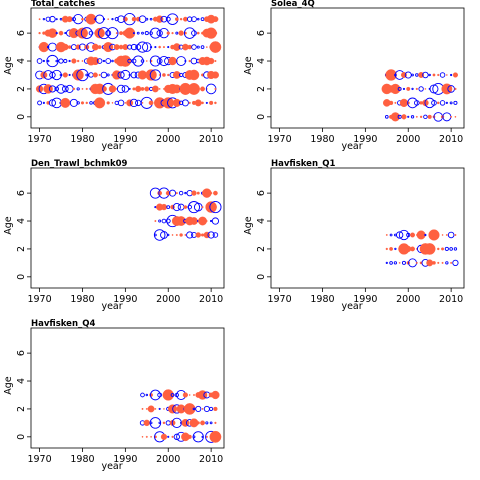  What do you see at coordinates (127, 388) in the screenshot?
I see `plot-frame` at bounding box center [127, 388].